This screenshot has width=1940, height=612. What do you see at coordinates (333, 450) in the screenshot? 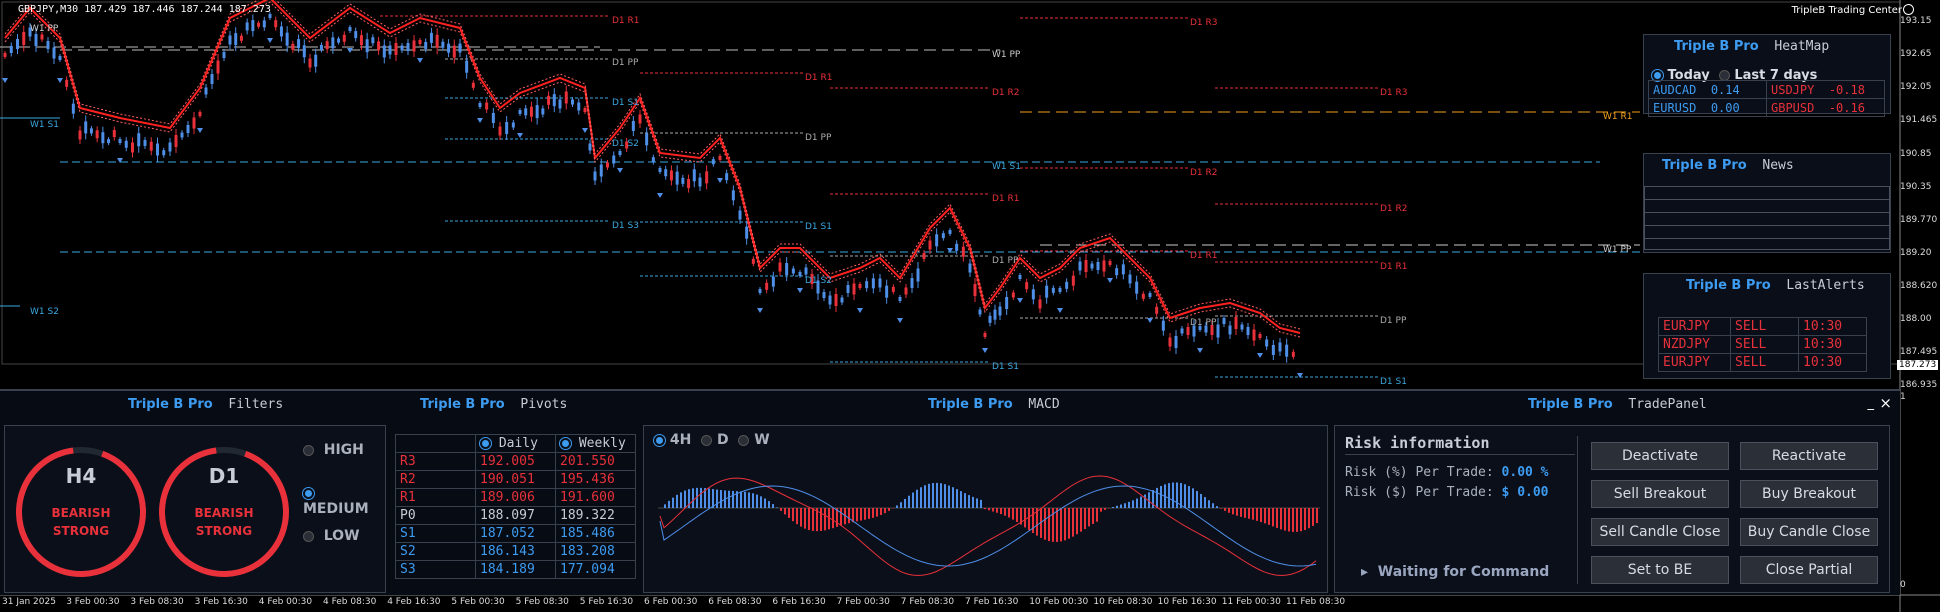
I see `filter-option-high: HIGH` at bounding box center [333, 450].